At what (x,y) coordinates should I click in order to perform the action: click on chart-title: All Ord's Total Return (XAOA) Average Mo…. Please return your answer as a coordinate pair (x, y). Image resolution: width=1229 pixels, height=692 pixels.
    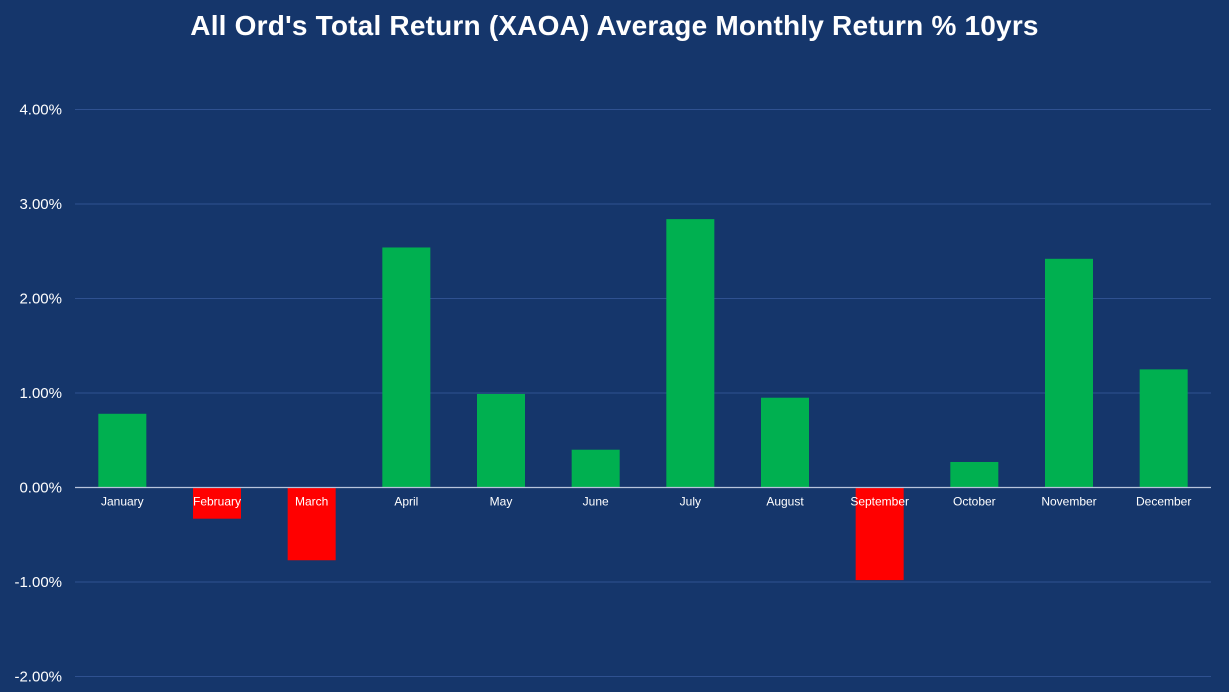
    Looking at the image, I should click on (614, 25).